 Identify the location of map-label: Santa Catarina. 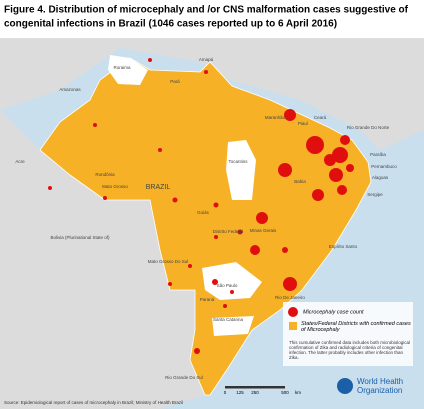
(228, 319).